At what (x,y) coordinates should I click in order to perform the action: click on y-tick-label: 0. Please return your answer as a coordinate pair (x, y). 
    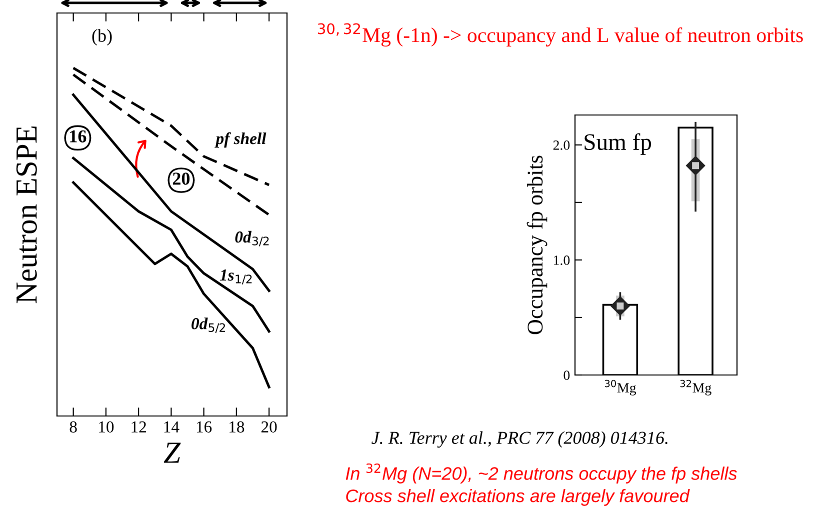
    Looking at the image, I should click on (567, 375).